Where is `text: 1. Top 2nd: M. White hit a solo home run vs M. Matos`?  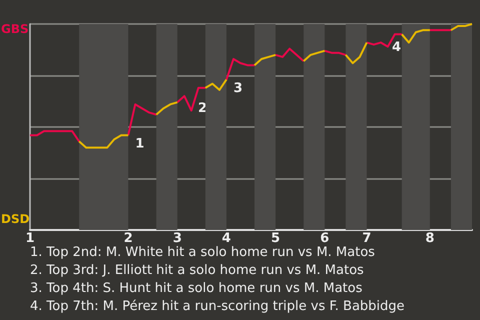 text: 1. Top 2nd: M. White hit a solo home run vs M. Matos is located at coordinates (203, 252).